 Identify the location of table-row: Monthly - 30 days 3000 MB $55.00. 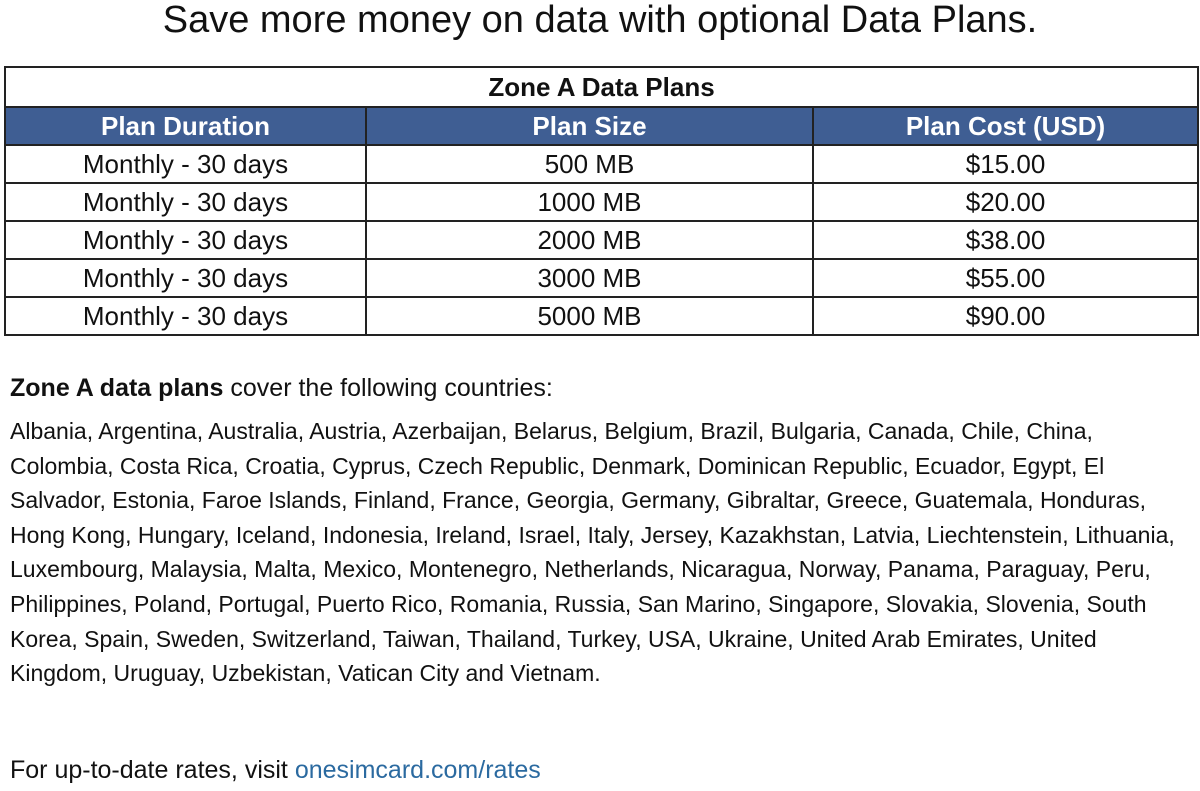
(602, 278).